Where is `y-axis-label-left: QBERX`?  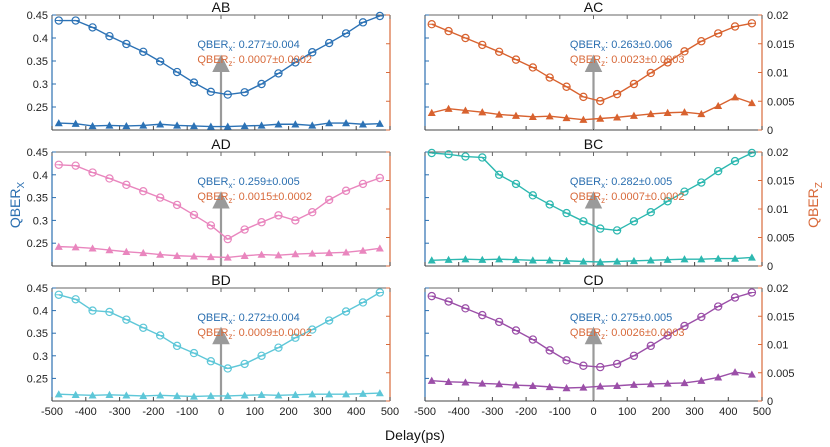
y-axis-label-left: QBERX is located at coordinates (17, 204).